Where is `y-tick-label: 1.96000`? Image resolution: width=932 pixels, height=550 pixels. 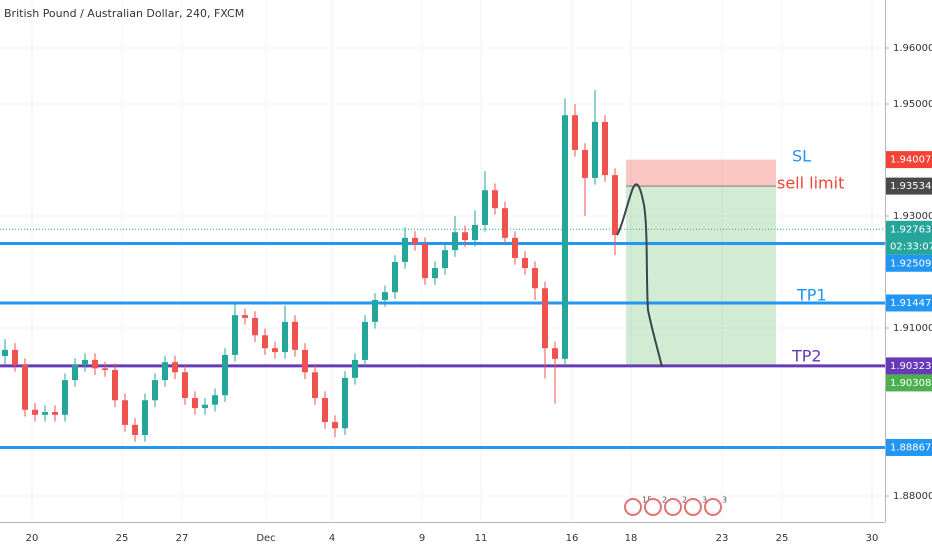 y-tick-label: 1.96000 is located at coordinates (912, 48).